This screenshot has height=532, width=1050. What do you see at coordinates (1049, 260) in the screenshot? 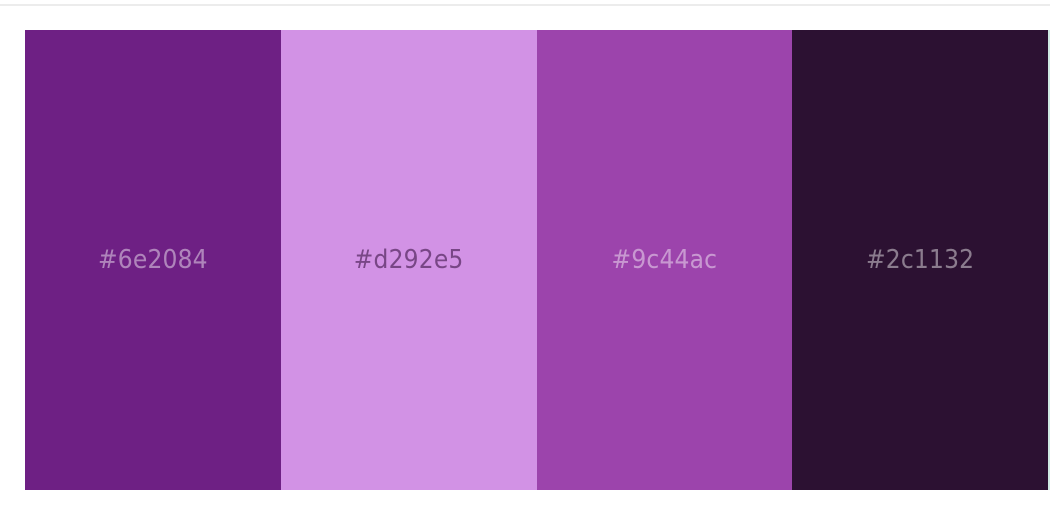
I see `right-edge-accent` at bounding box center [1049, 260].